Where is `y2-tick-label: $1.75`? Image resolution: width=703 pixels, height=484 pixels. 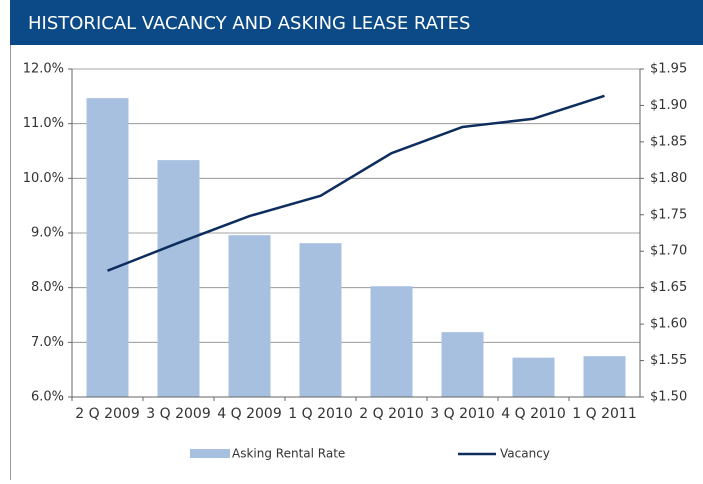 y2-tick-label: $1.75 is located at coordinates (668, 214).